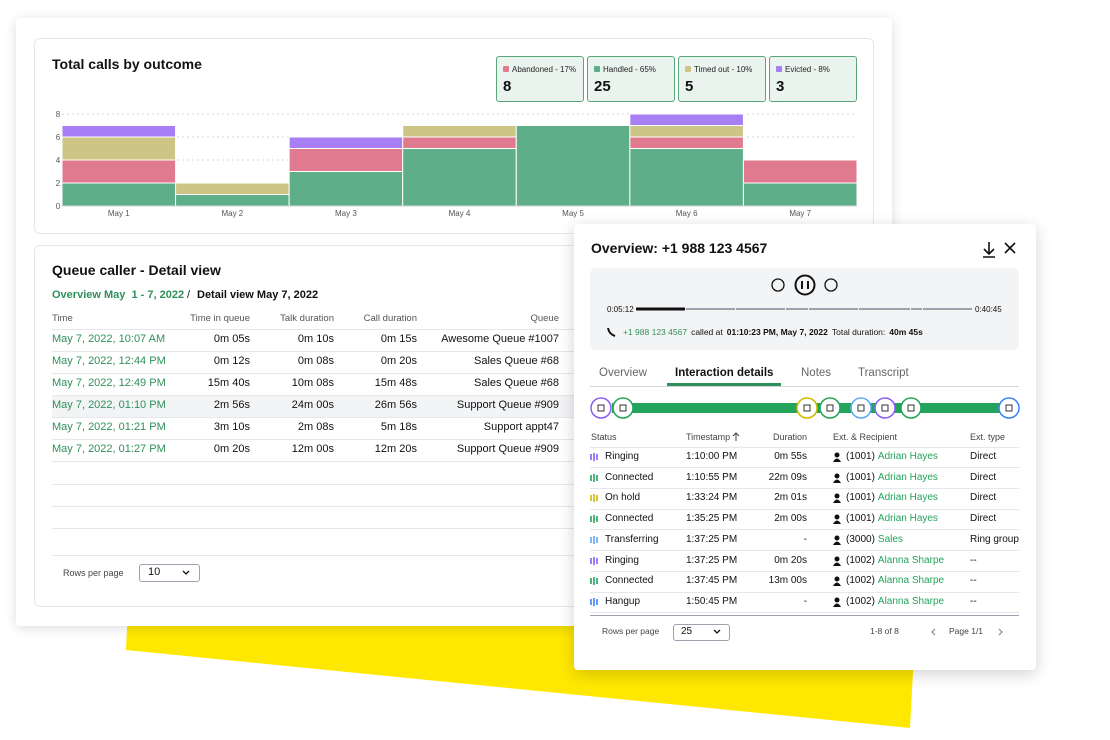 Image resolution: width=1110 pixels, height=740 pixels. Describe the element at coordinates (777, 332) in the screenshot. I see `caller-called-at: 01:10:23 PM, May 7, 2022` at that location.